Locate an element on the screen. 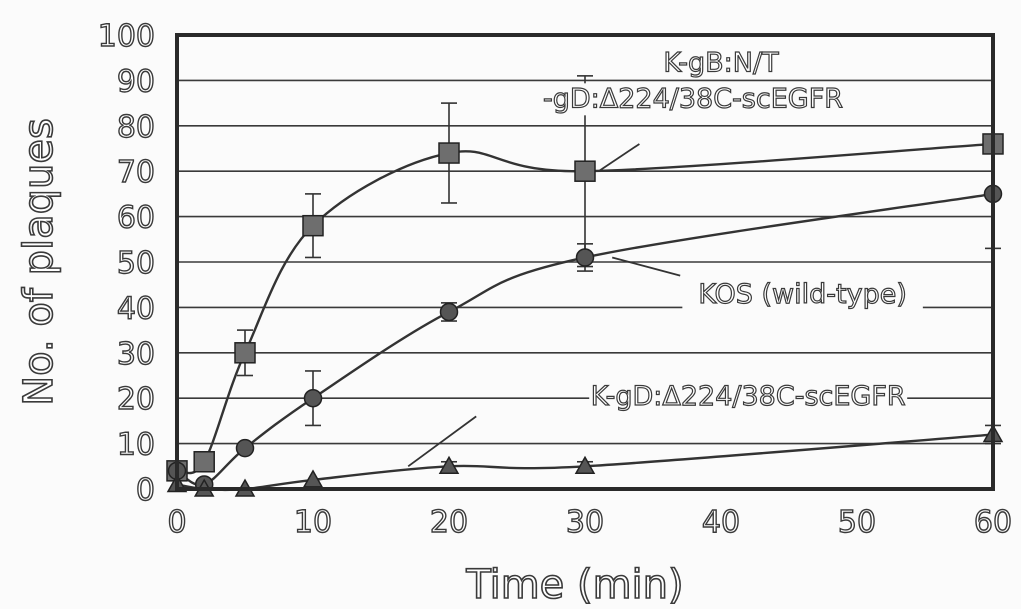  x-tick-label-20: 20 is located at coordinates (449, 522).